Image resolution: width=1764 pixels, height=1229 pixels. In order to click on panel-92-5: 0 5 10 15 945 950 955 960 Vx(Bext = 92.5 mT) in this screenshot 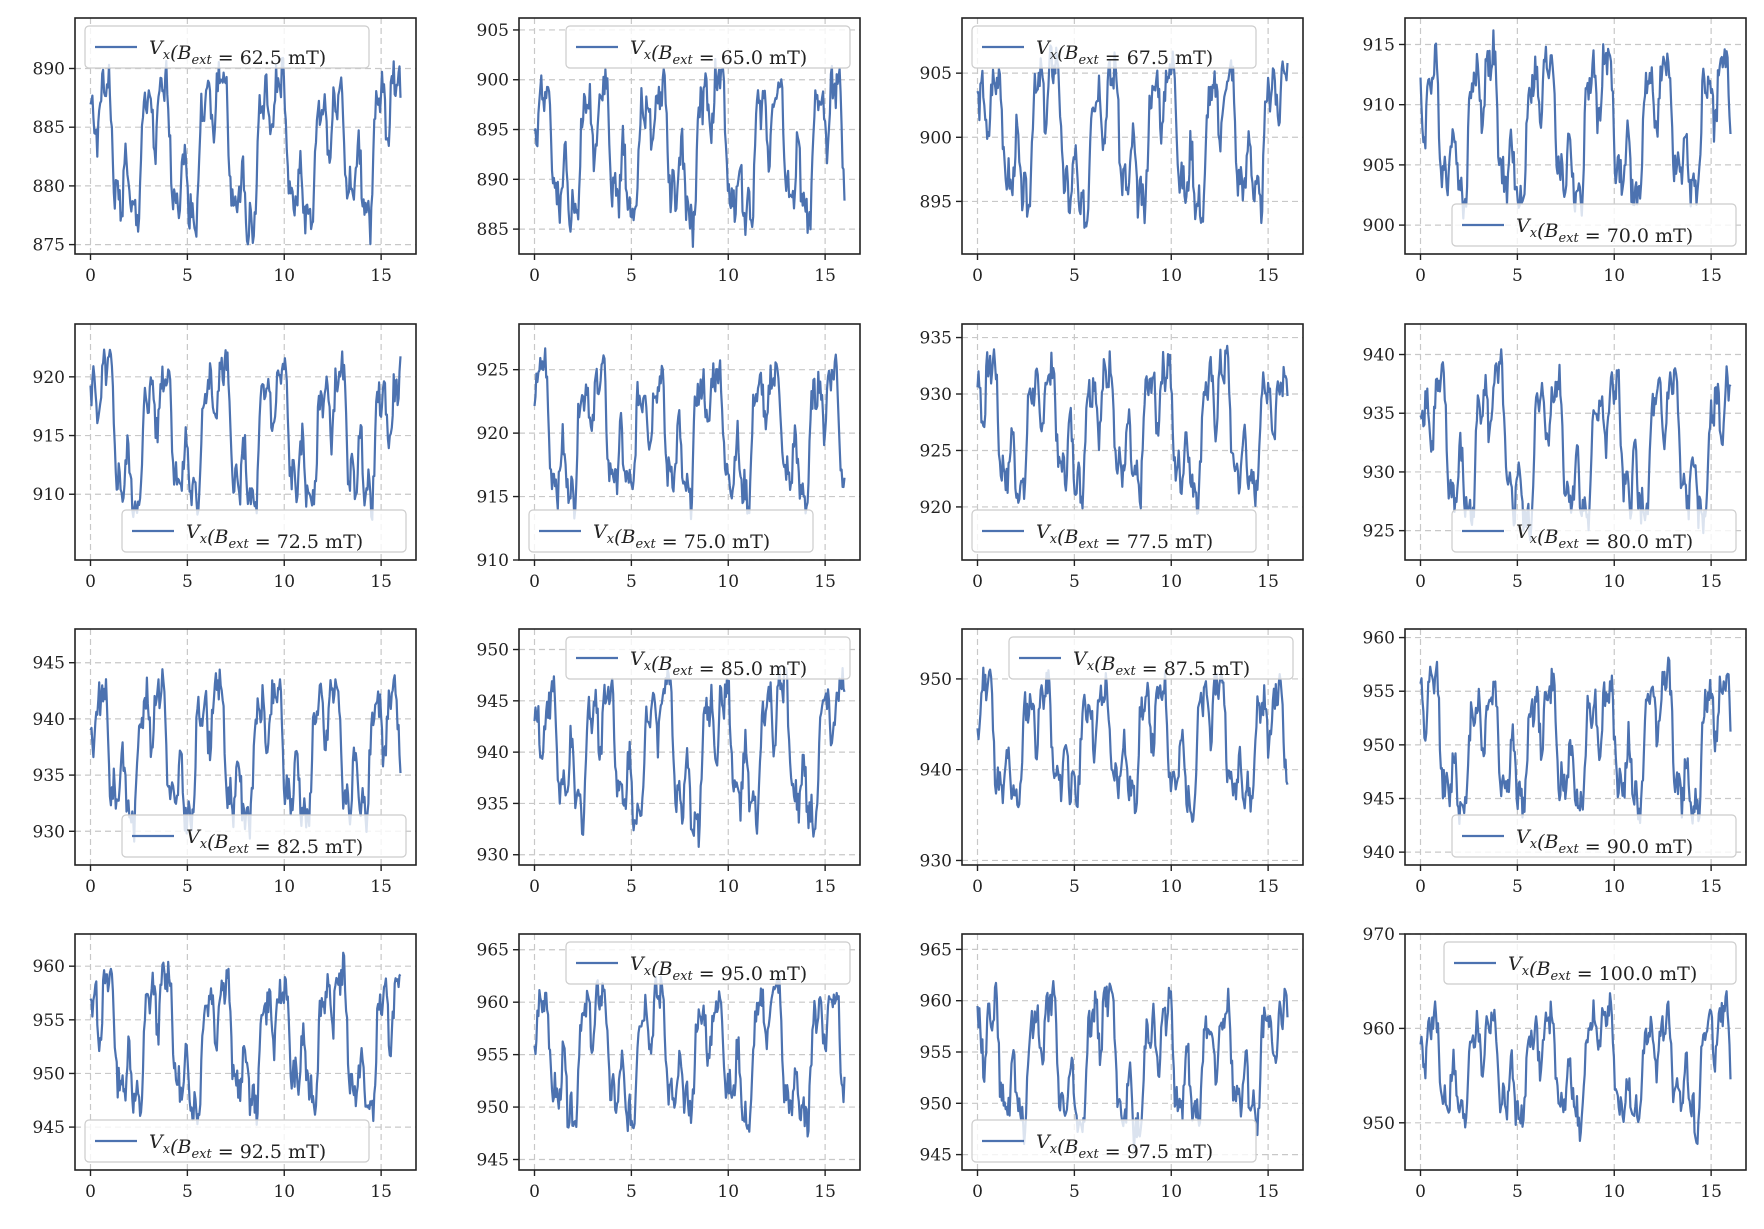, I will do `click(225, 1067)`.